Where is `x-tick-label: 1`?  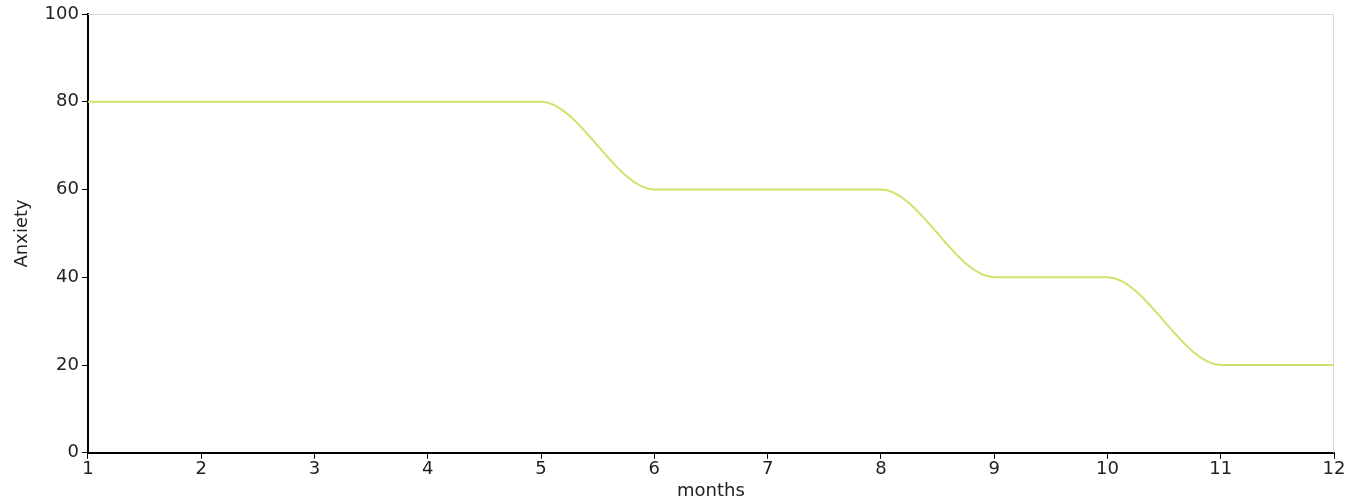
x-tick-label: 1 is located at coordinates (88, 468).